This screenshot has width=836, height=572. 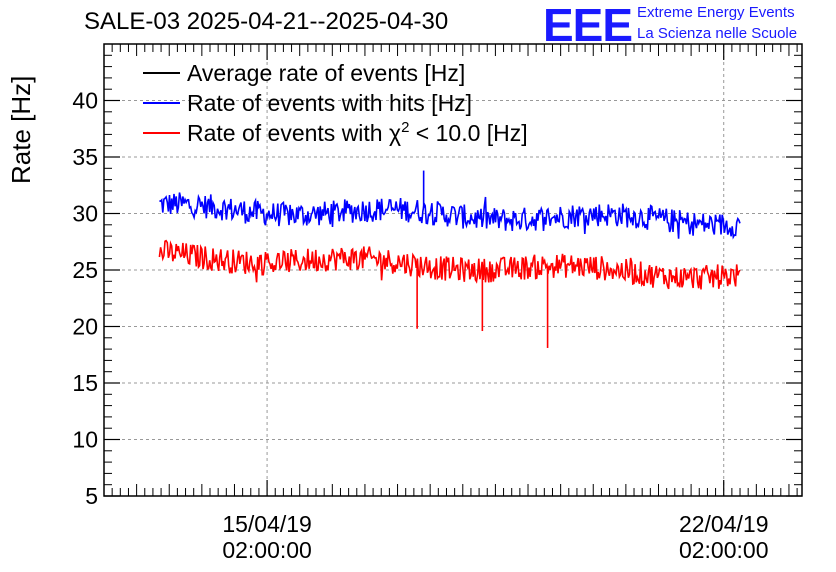 I want to click on eee-logo: EEE, so click(x=588, y=25).